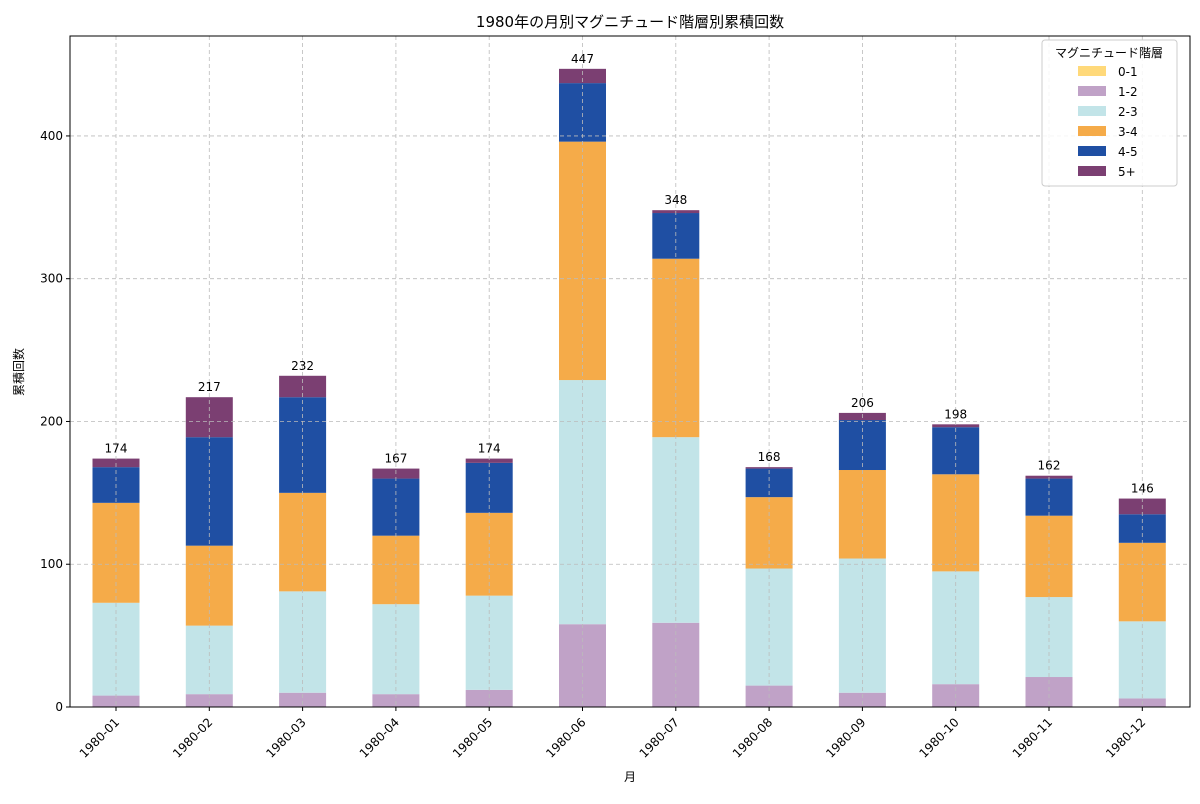 Image resolution: width=1200 pixels, height=804 pixels. What do you see at coordinates (1032, 737) in the screenshot?
I see `x-tick-label: 1980-11` at bounding box center [1032, 737].